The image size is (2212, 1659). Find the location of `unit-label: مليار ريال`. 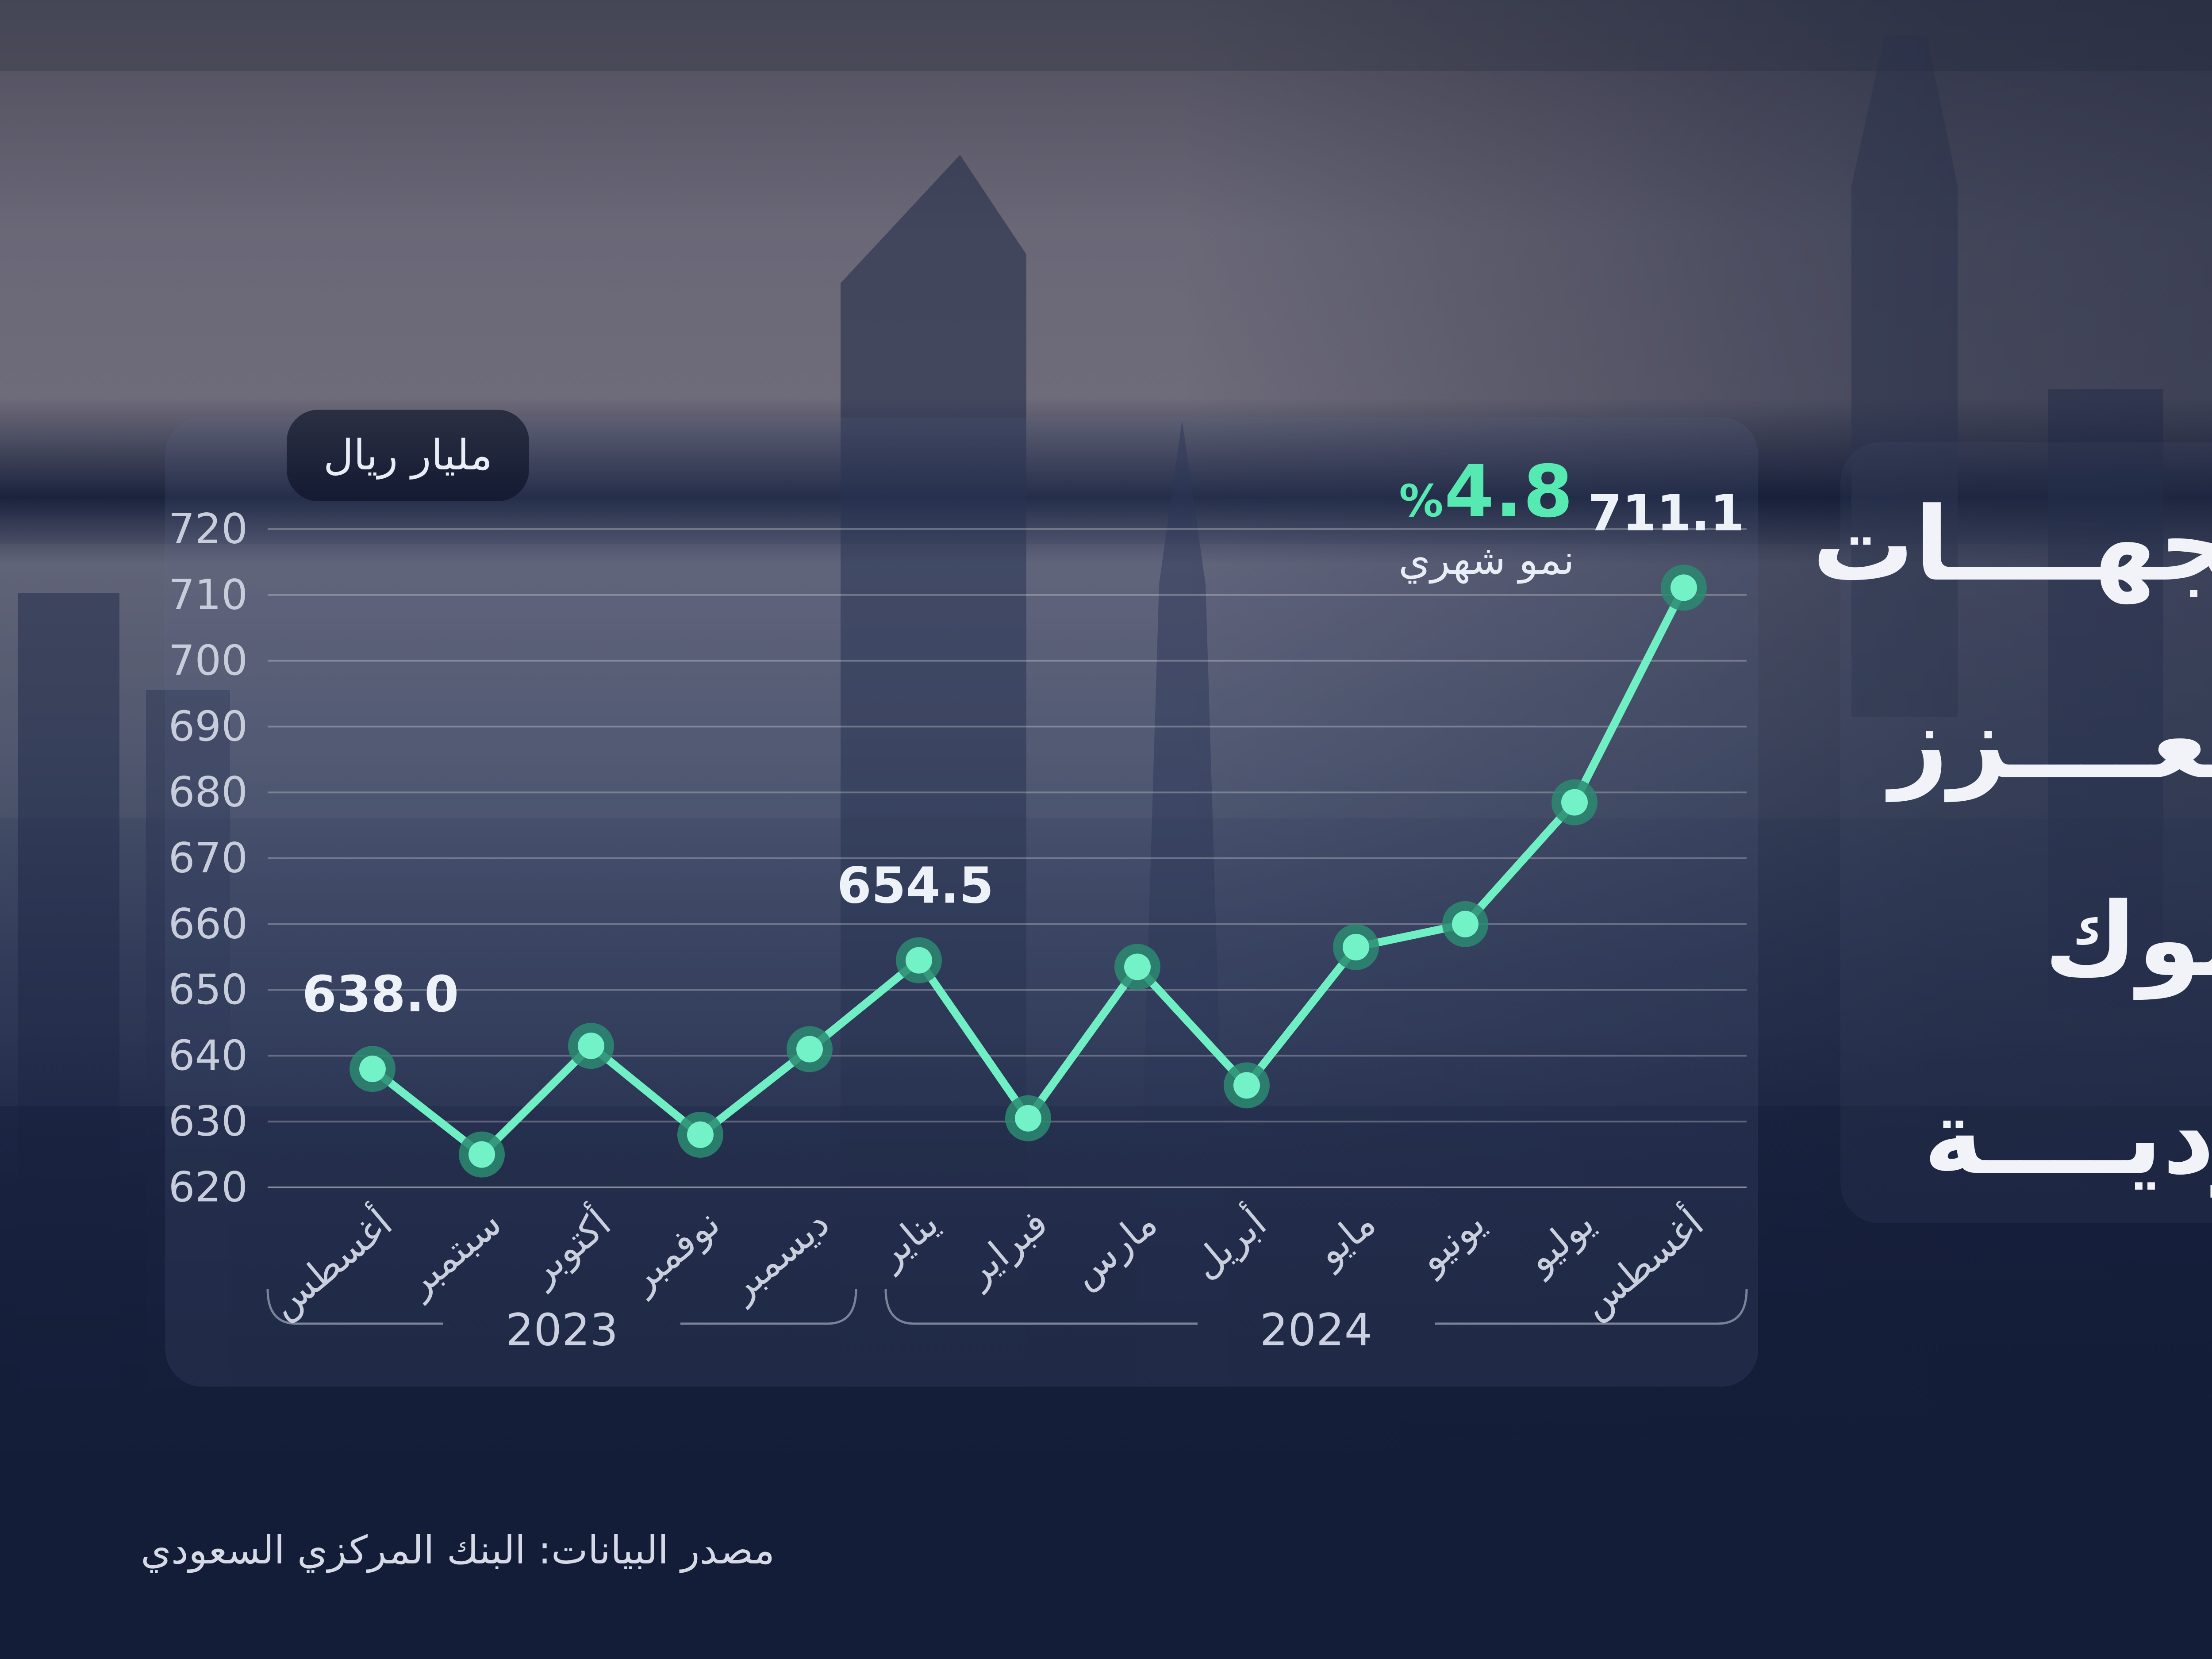

unit-label: مليار ريال is located at coordinates (408, 455).